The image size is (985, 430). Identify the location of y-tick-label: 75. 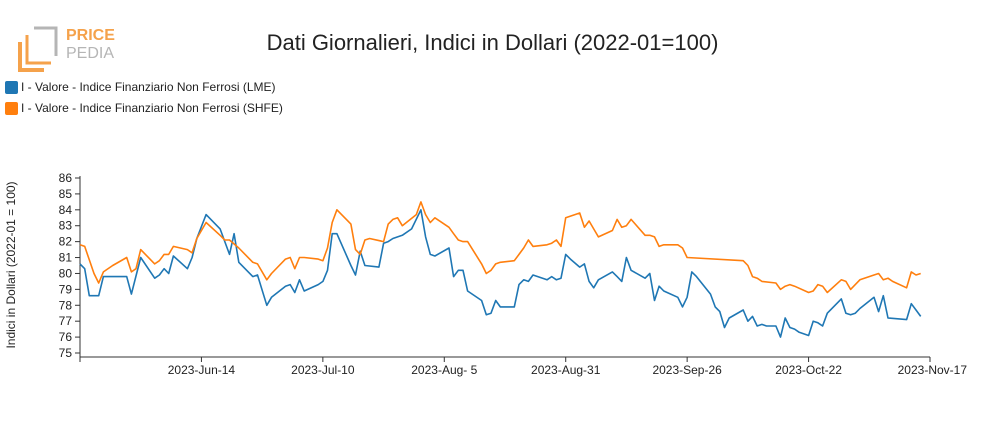
(66, 353).